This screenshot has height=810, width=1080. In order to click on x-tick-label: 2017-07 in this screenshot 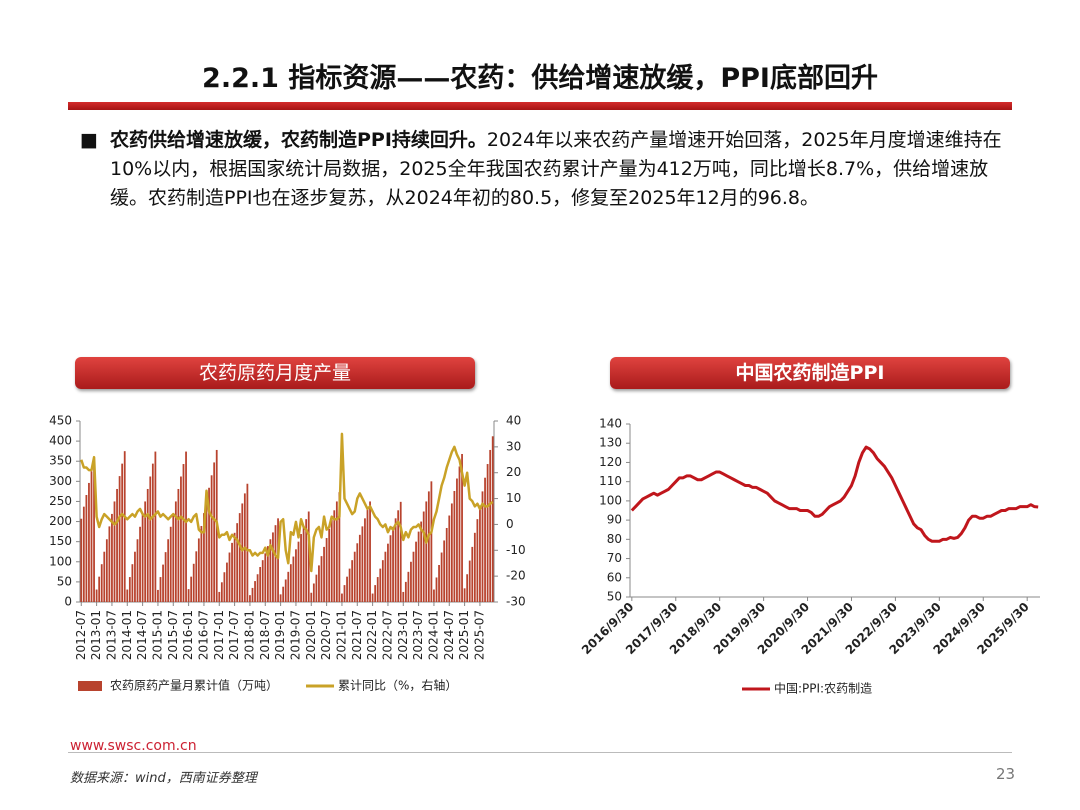, I will do `click(234, 635)`.